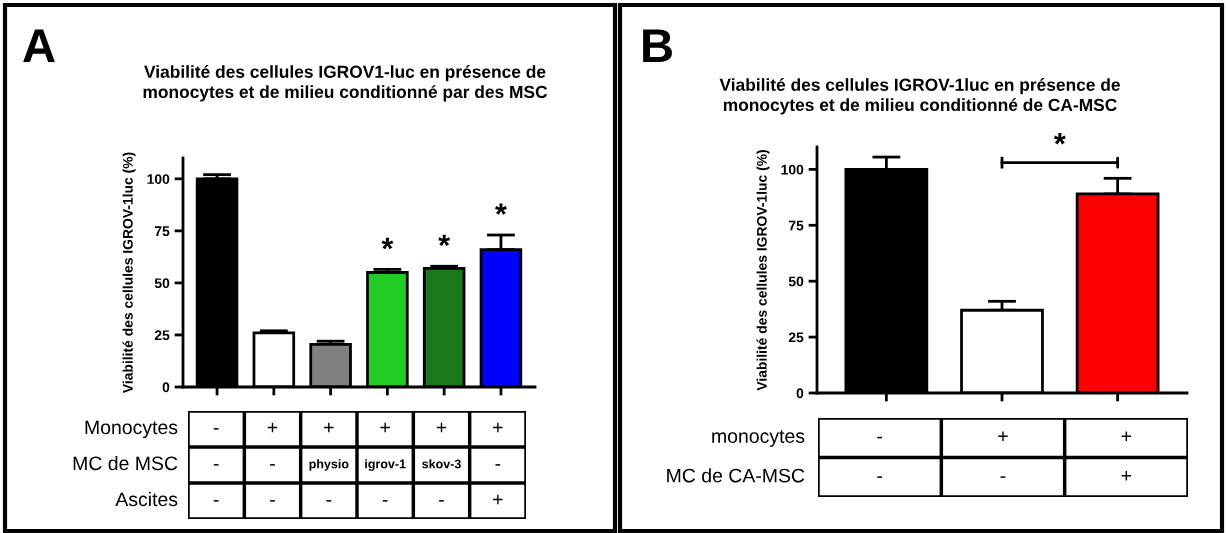 The height and width of the screenshot is (533, 1227). Describe the element at coordinates (441, 462) in the screenshot. I see `category-label: + skov-3 -` at that location.